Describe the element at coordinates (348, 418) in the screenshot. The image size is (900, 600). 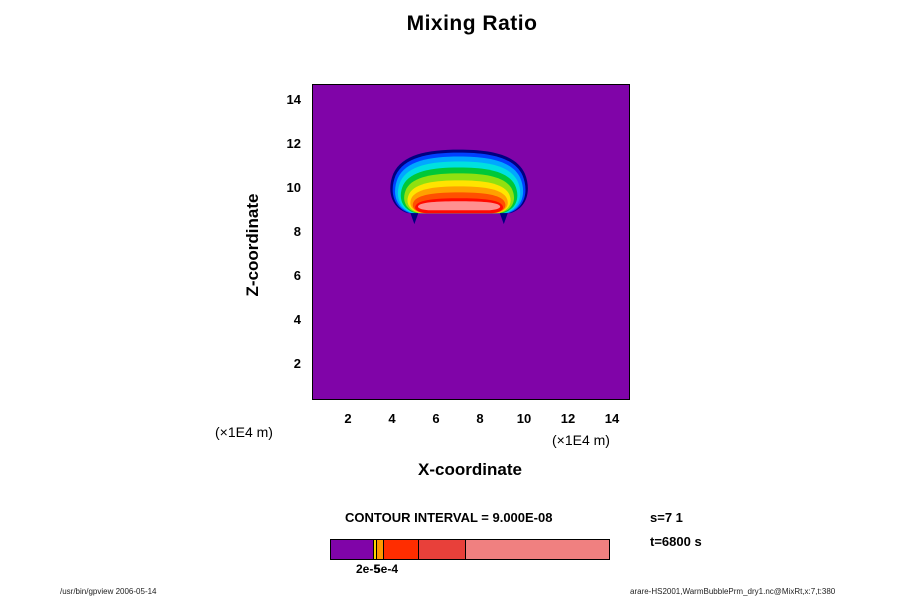
I see `x-tick-2: 2` at that location.